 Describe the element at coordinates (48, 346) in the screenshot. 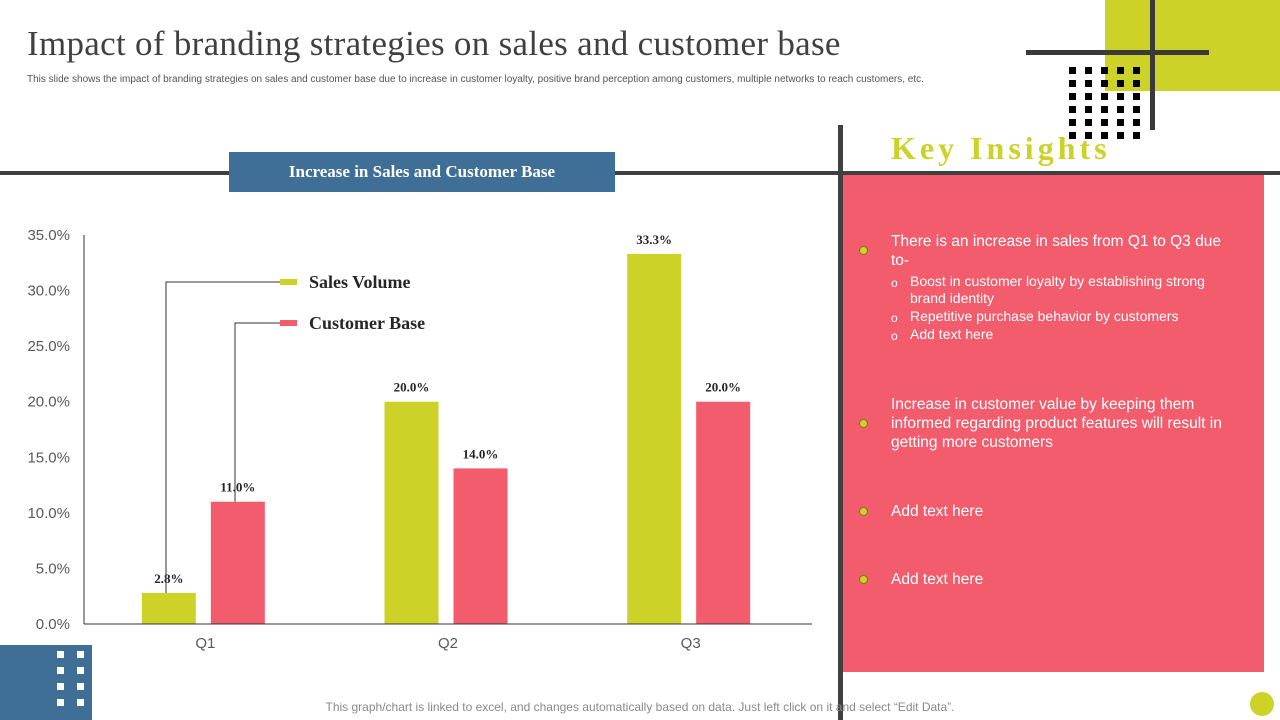

I see `y-tick-label: 25.0%` at that location.